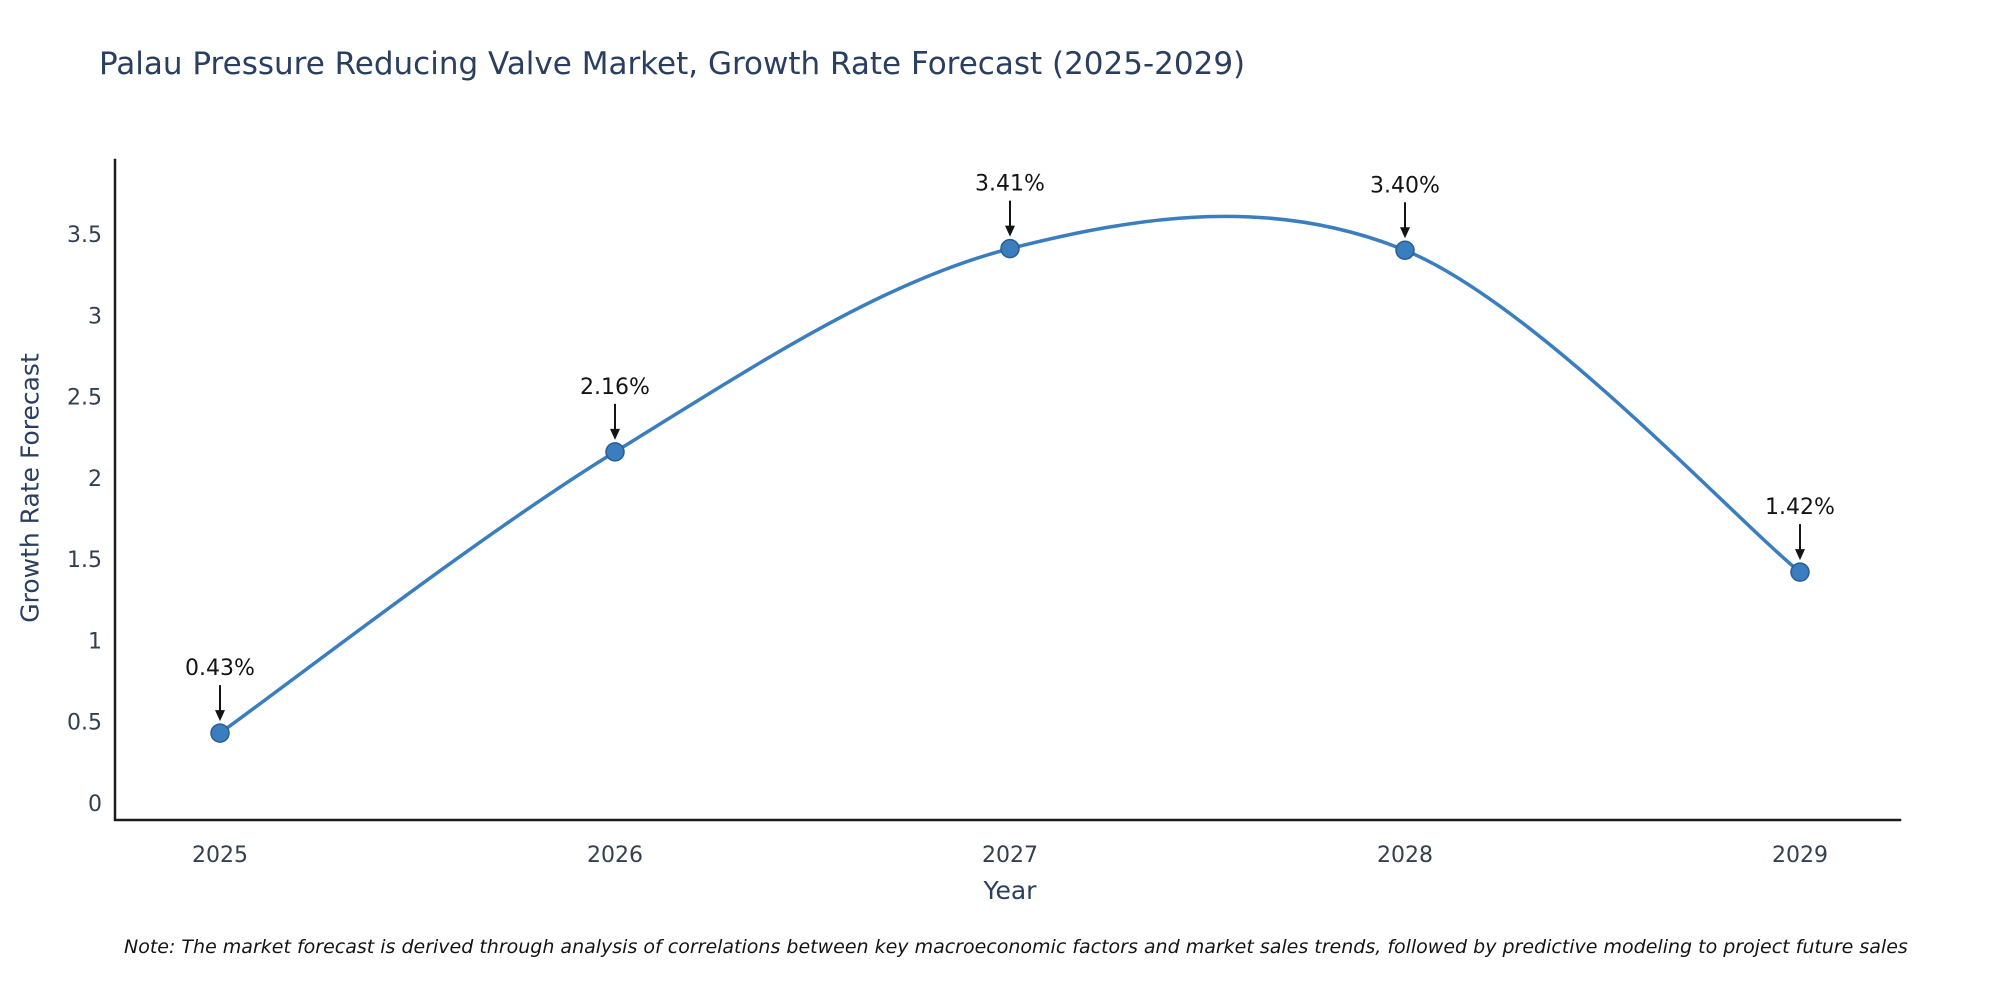 The width and height of the screenshot is (2000, 1000). What do you see at coordinates (95, 641) in the screenshot?
I see `y-tick-label: 1` at bounding box center [95, 641].